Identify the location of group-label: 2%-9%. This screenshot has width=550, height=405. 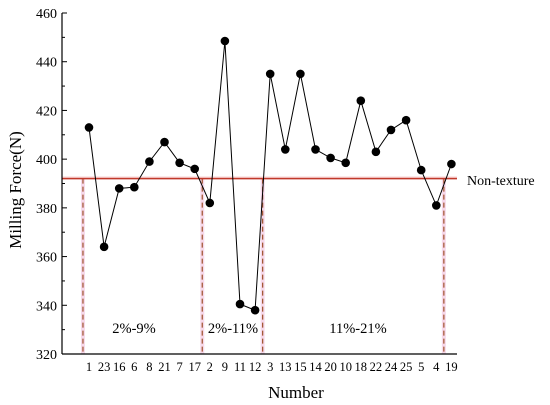
(134, 329).